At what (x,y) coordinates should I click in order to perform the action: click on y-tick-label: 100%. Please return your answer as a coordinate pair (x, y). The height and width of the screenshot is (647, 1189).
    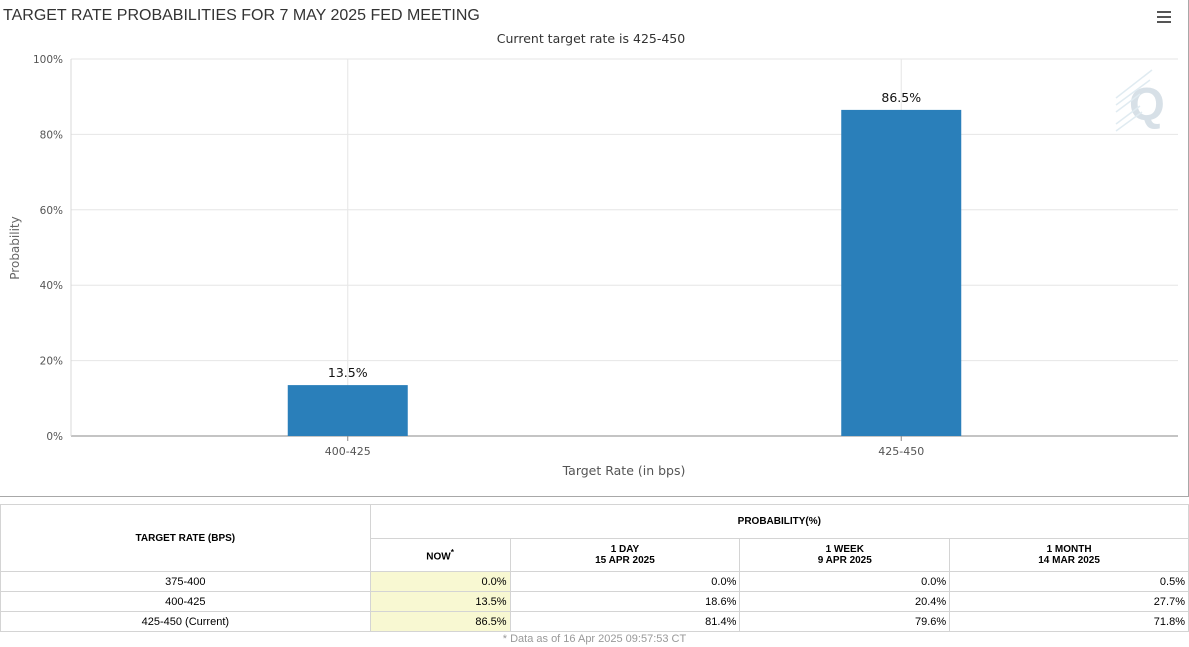
    Looking at the image, I should click on (48, 60).